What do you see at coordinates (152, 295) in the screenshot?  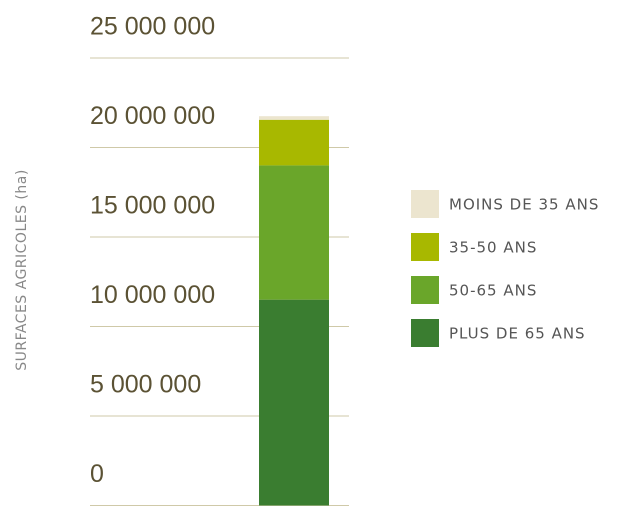 I see `y-tick-label: 10 000 000` at bounding box center [152, 295].